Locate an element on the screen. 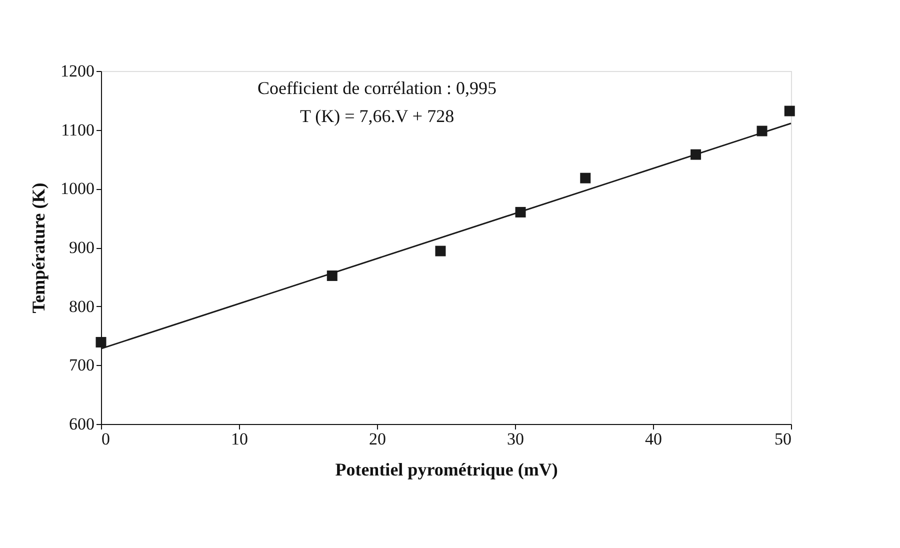 The image size is (900, 548). y-tick-label: 900 is located at coordinates (81, 247).